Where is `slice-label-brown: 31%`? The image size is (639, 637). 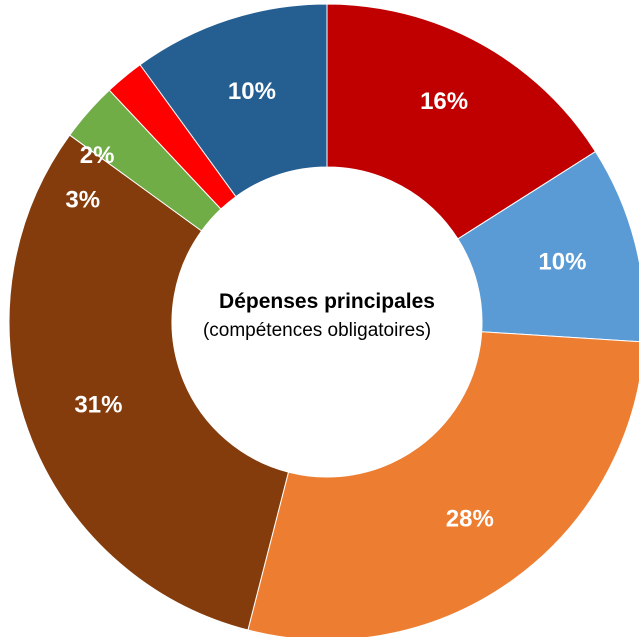 slice-label-brown: 31% is located at coordinates (98, 404).